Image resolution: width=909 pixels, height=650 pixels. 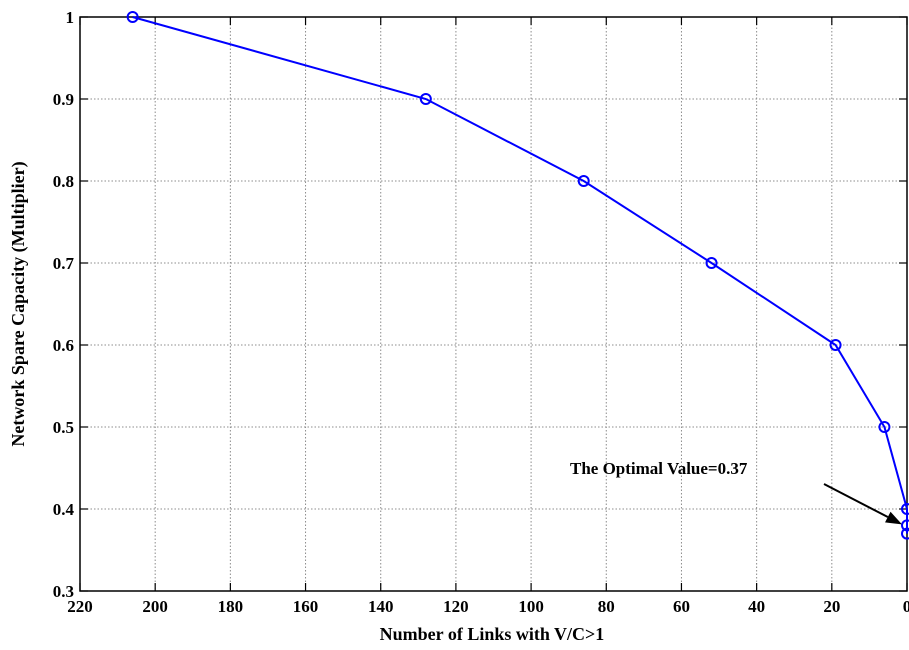 I want to click on y-tick-labels: 0.3 0.4 0.5 0.6 0.7 0.8 0.9 1, so click(x=64, y=304).